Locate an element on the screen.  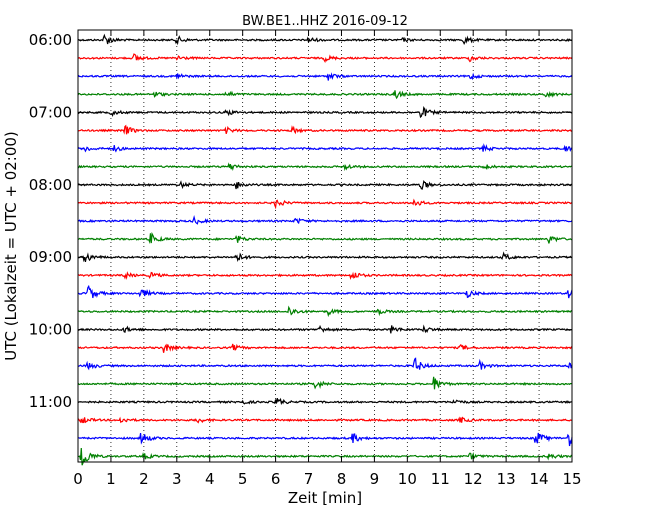
x-tick-label: 9 is located at coordinates (375, 479).